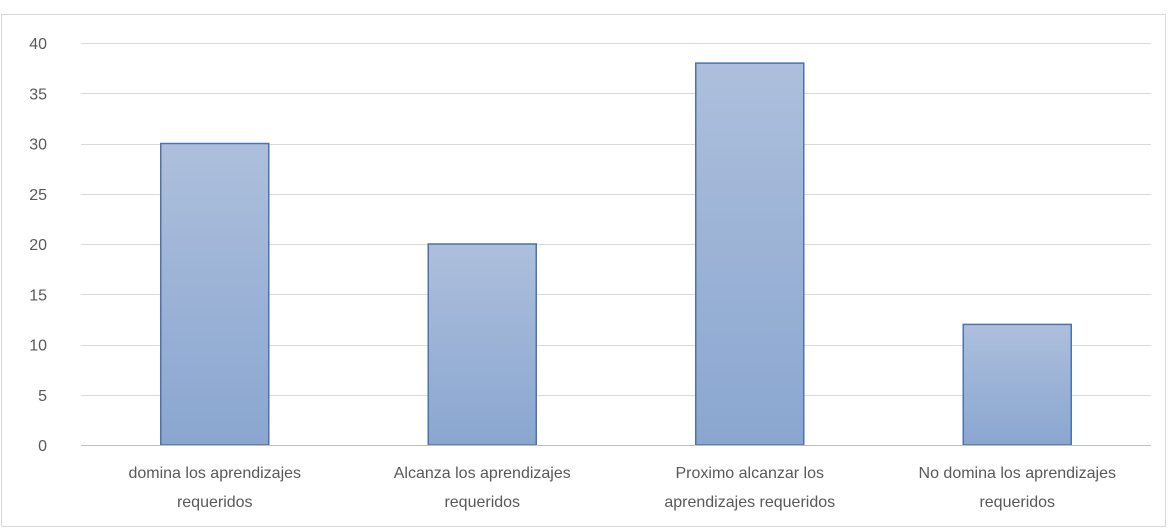 Image resolution: width=1169 pixels, height=529 pixels. I want to click on y-tick-label: 15, so click(38, 295).